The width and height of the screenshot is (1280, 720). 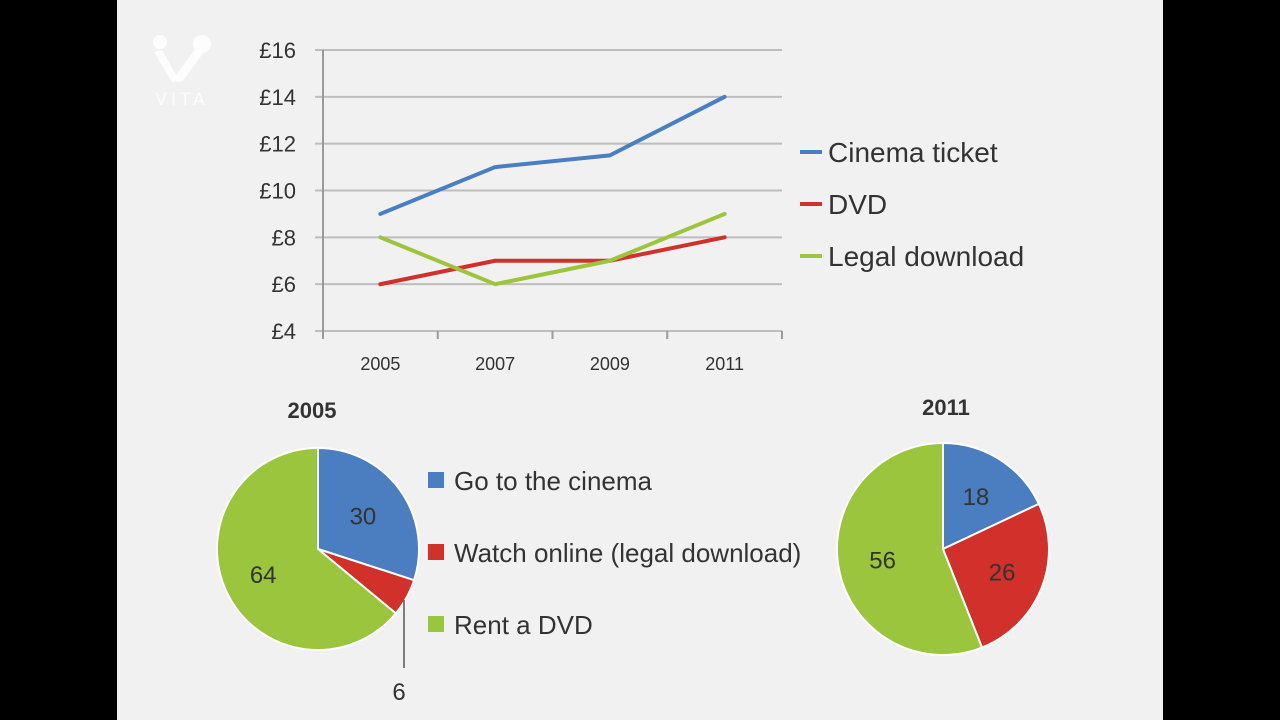 I want to click on pie-title: 2011, so click(x=946, y=407).